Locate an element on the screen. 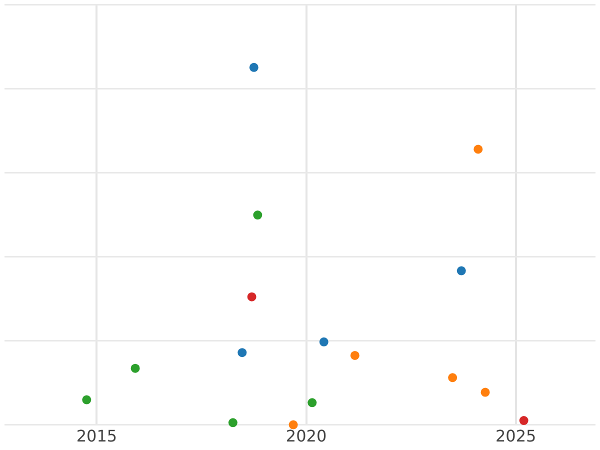 The width and height of the screenshot is (600, 450). x-tick-label: 2015 is located at coordinates (97, 436).